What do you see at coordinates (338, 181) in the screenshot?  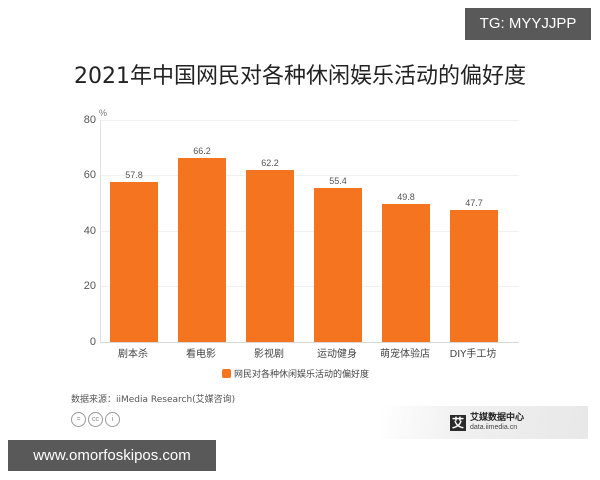 I see `value-label: 55.4` at bounding box center [338, 181].